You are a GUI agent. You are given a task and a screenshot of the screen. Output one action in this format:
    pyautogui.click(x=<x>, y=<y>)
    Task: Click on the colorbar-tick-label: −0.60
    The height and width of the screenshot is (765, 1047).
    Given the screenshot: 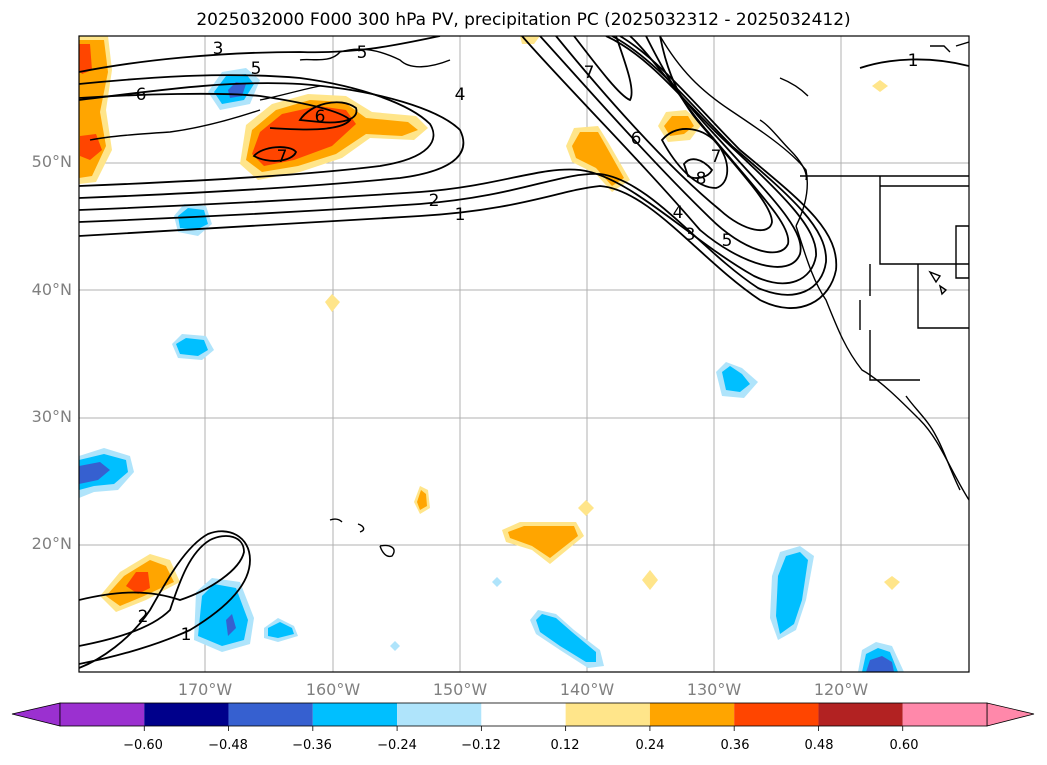 What is the action you would take?
    pyautogui.click(x=143, y=745)
    